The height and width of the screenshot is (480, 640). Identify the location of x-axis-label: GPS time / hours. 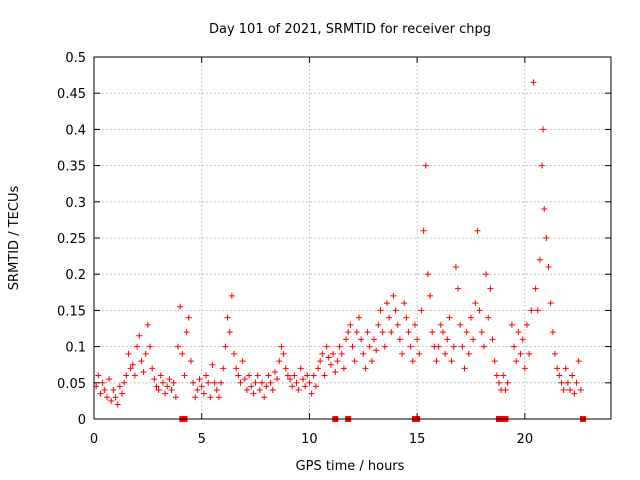
(350, 466).